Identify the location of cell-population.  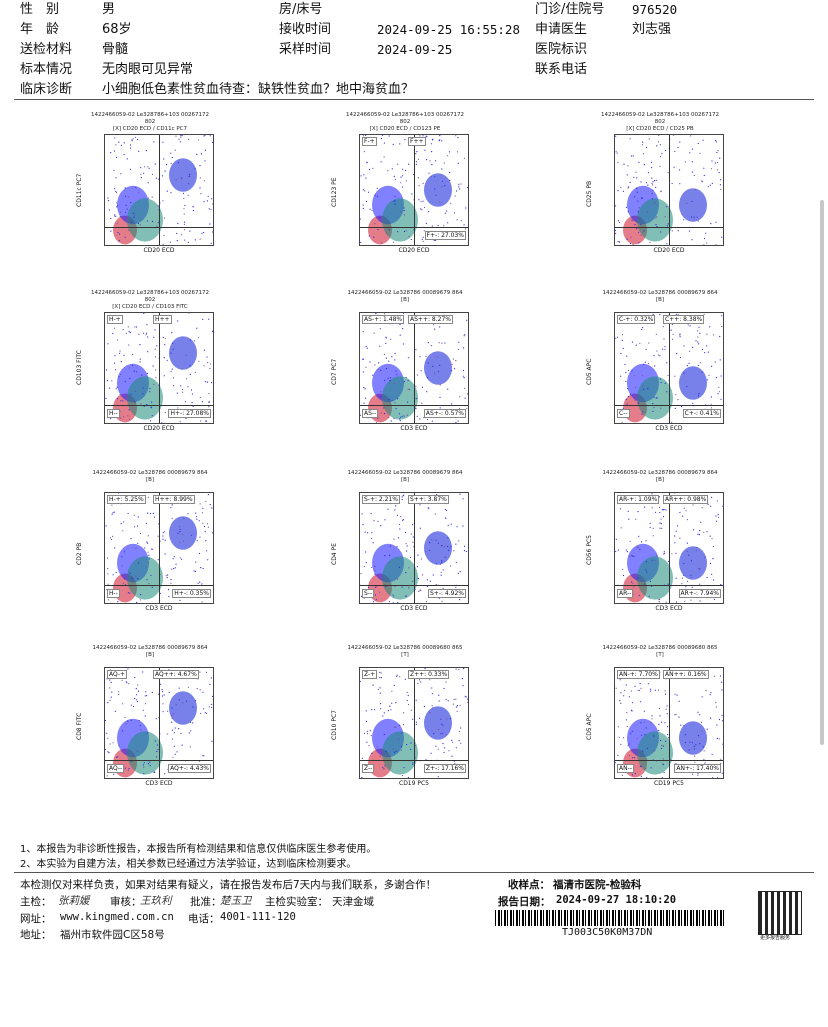
(400, 220).